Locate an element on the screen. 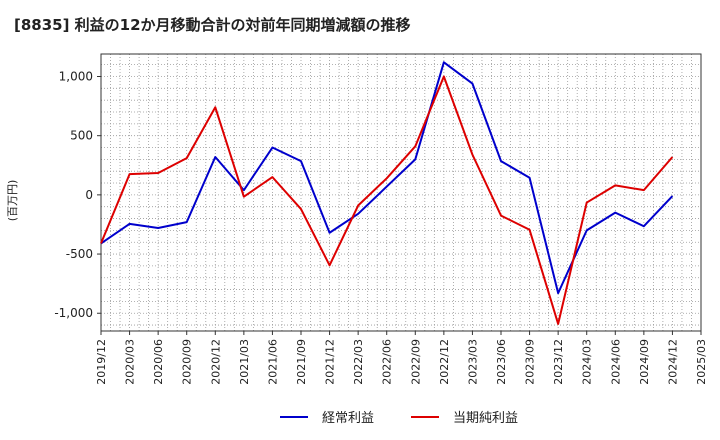 The image size is (720, 440). x-tick-label: 2021/06 is located at coordinates (272, 362).